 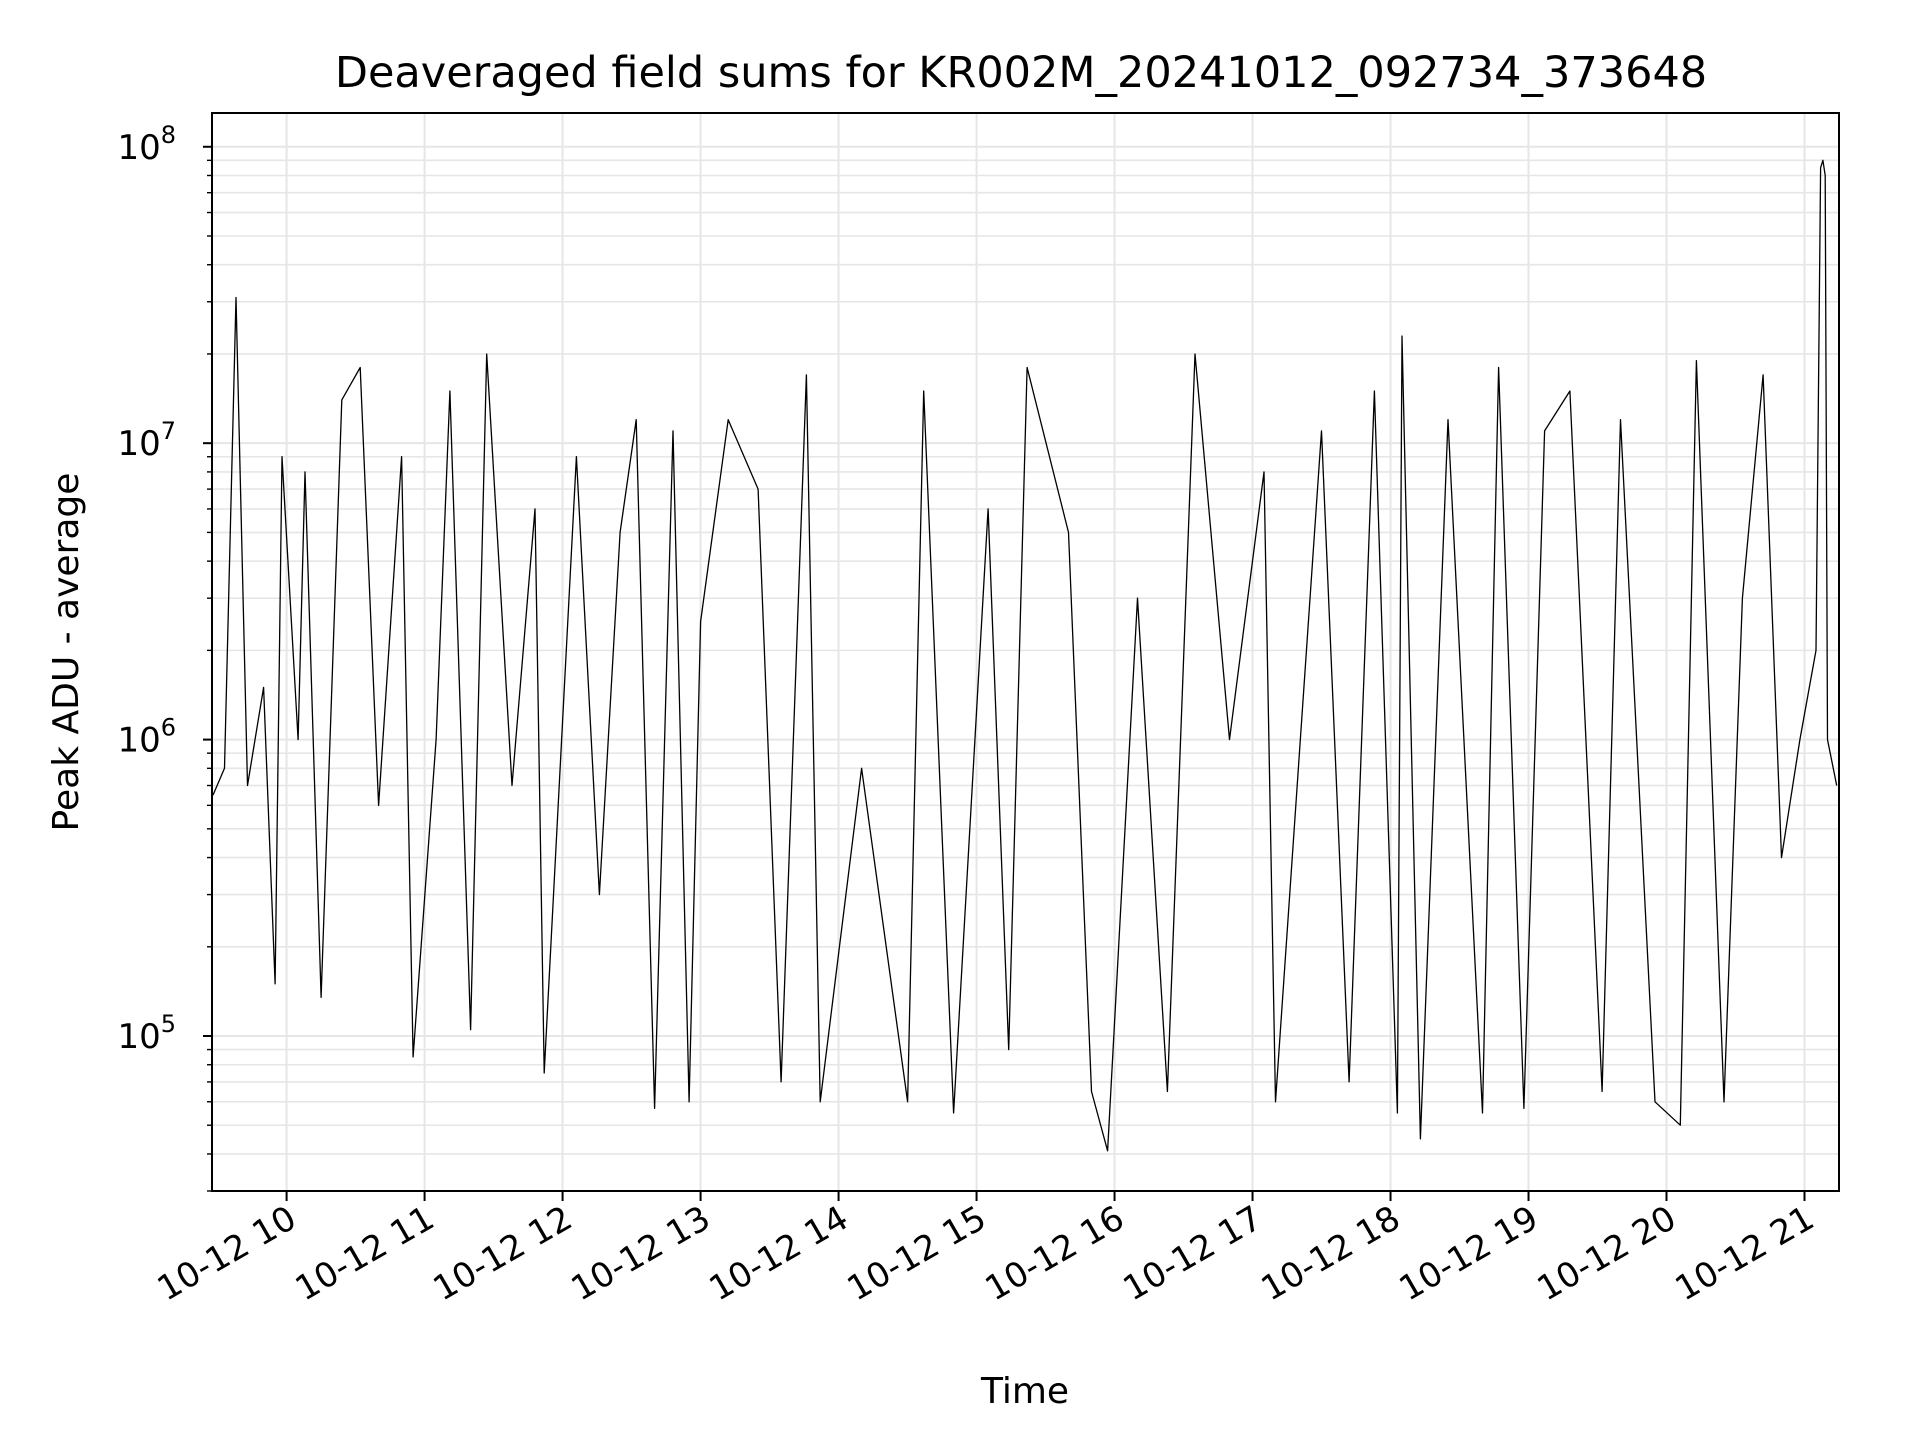 I want to click on x-axis-label: Time, so click(x=1024, y=1391).